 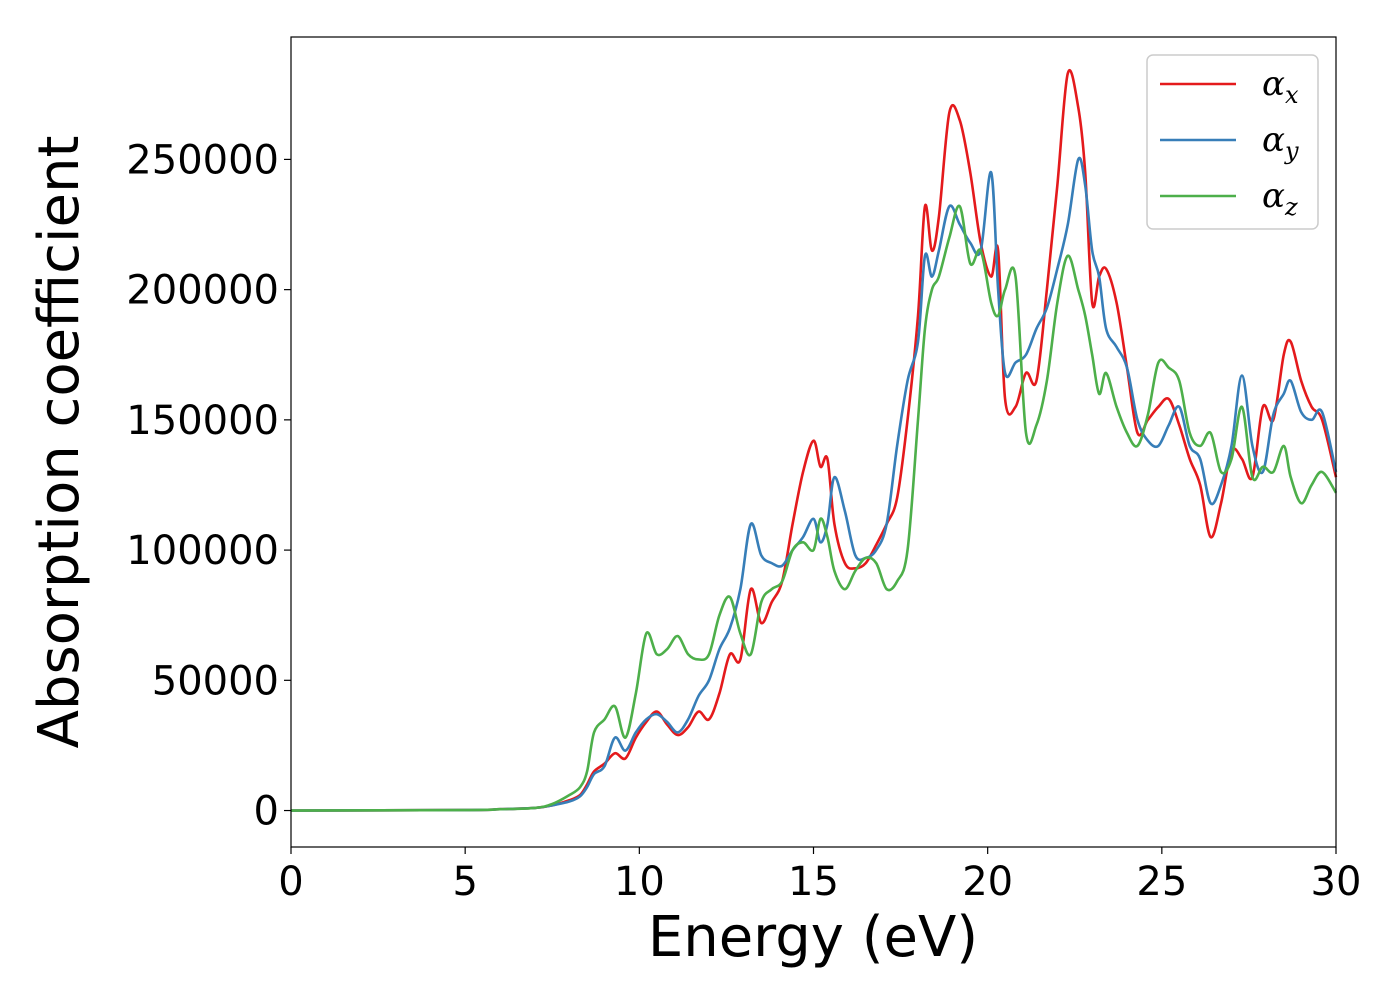 What do you see at coordinates (813, 937) in the screenshot?
I see `x-axis-title: Energy (eV)` at bounding box center [813, 937].